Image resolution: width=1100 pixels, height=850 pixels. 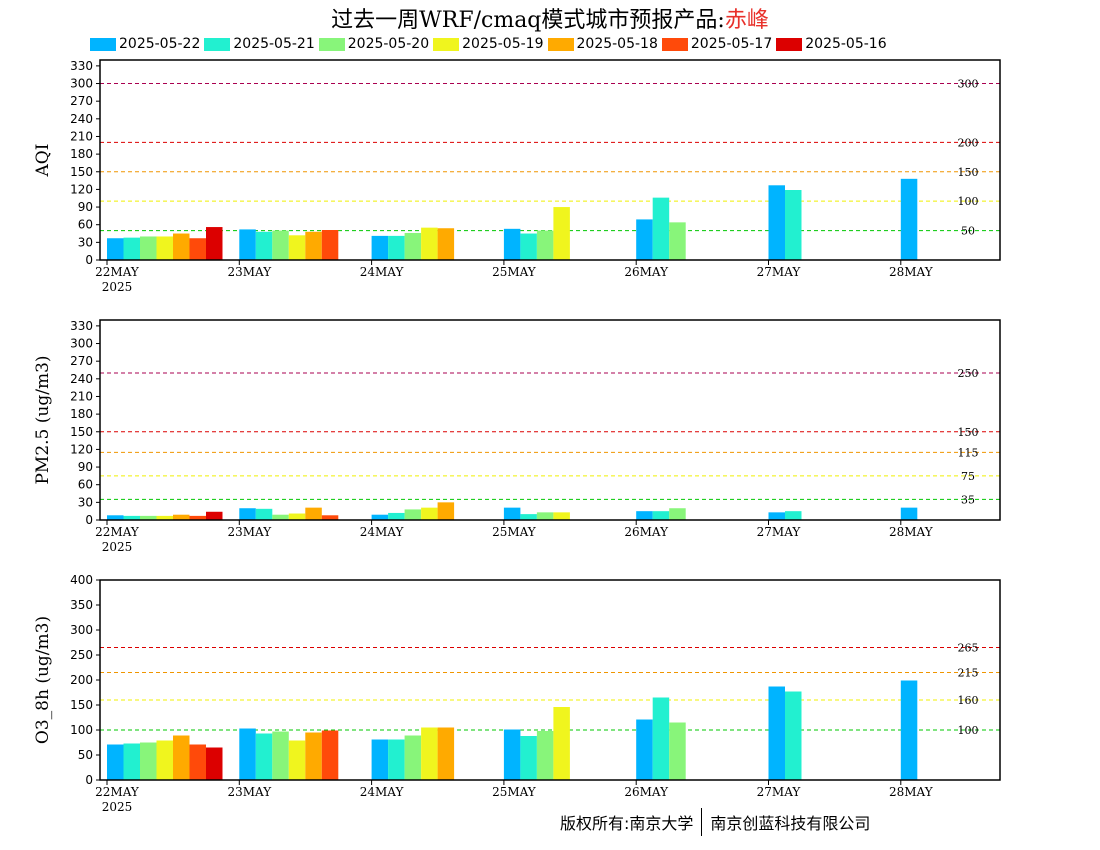 What do you see at coordinates (81, 655) in the screenshot?
I see `y-tick-label: 250` at bounding box center [81, 655].